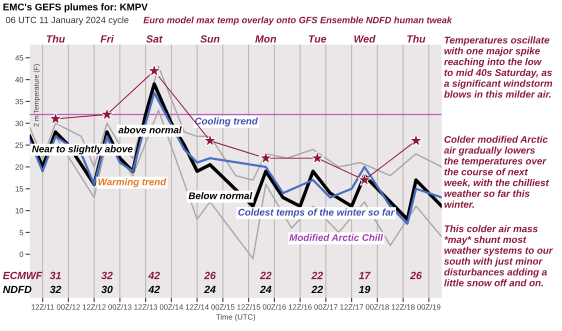 This screenshot has width=562, height=331. I want to click on annotation: Modified Arctic Chill, so click(336, 238).